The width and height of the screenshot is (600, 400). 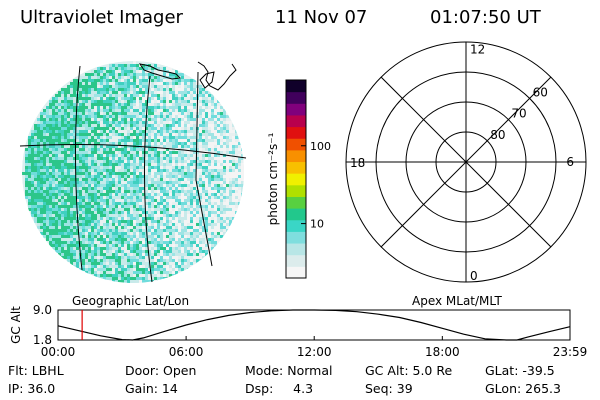 What do you see at coordinates (151, 388) in the screenshot?
I see `gain-readout: Gain: 14` at bounding box center [151, 388].